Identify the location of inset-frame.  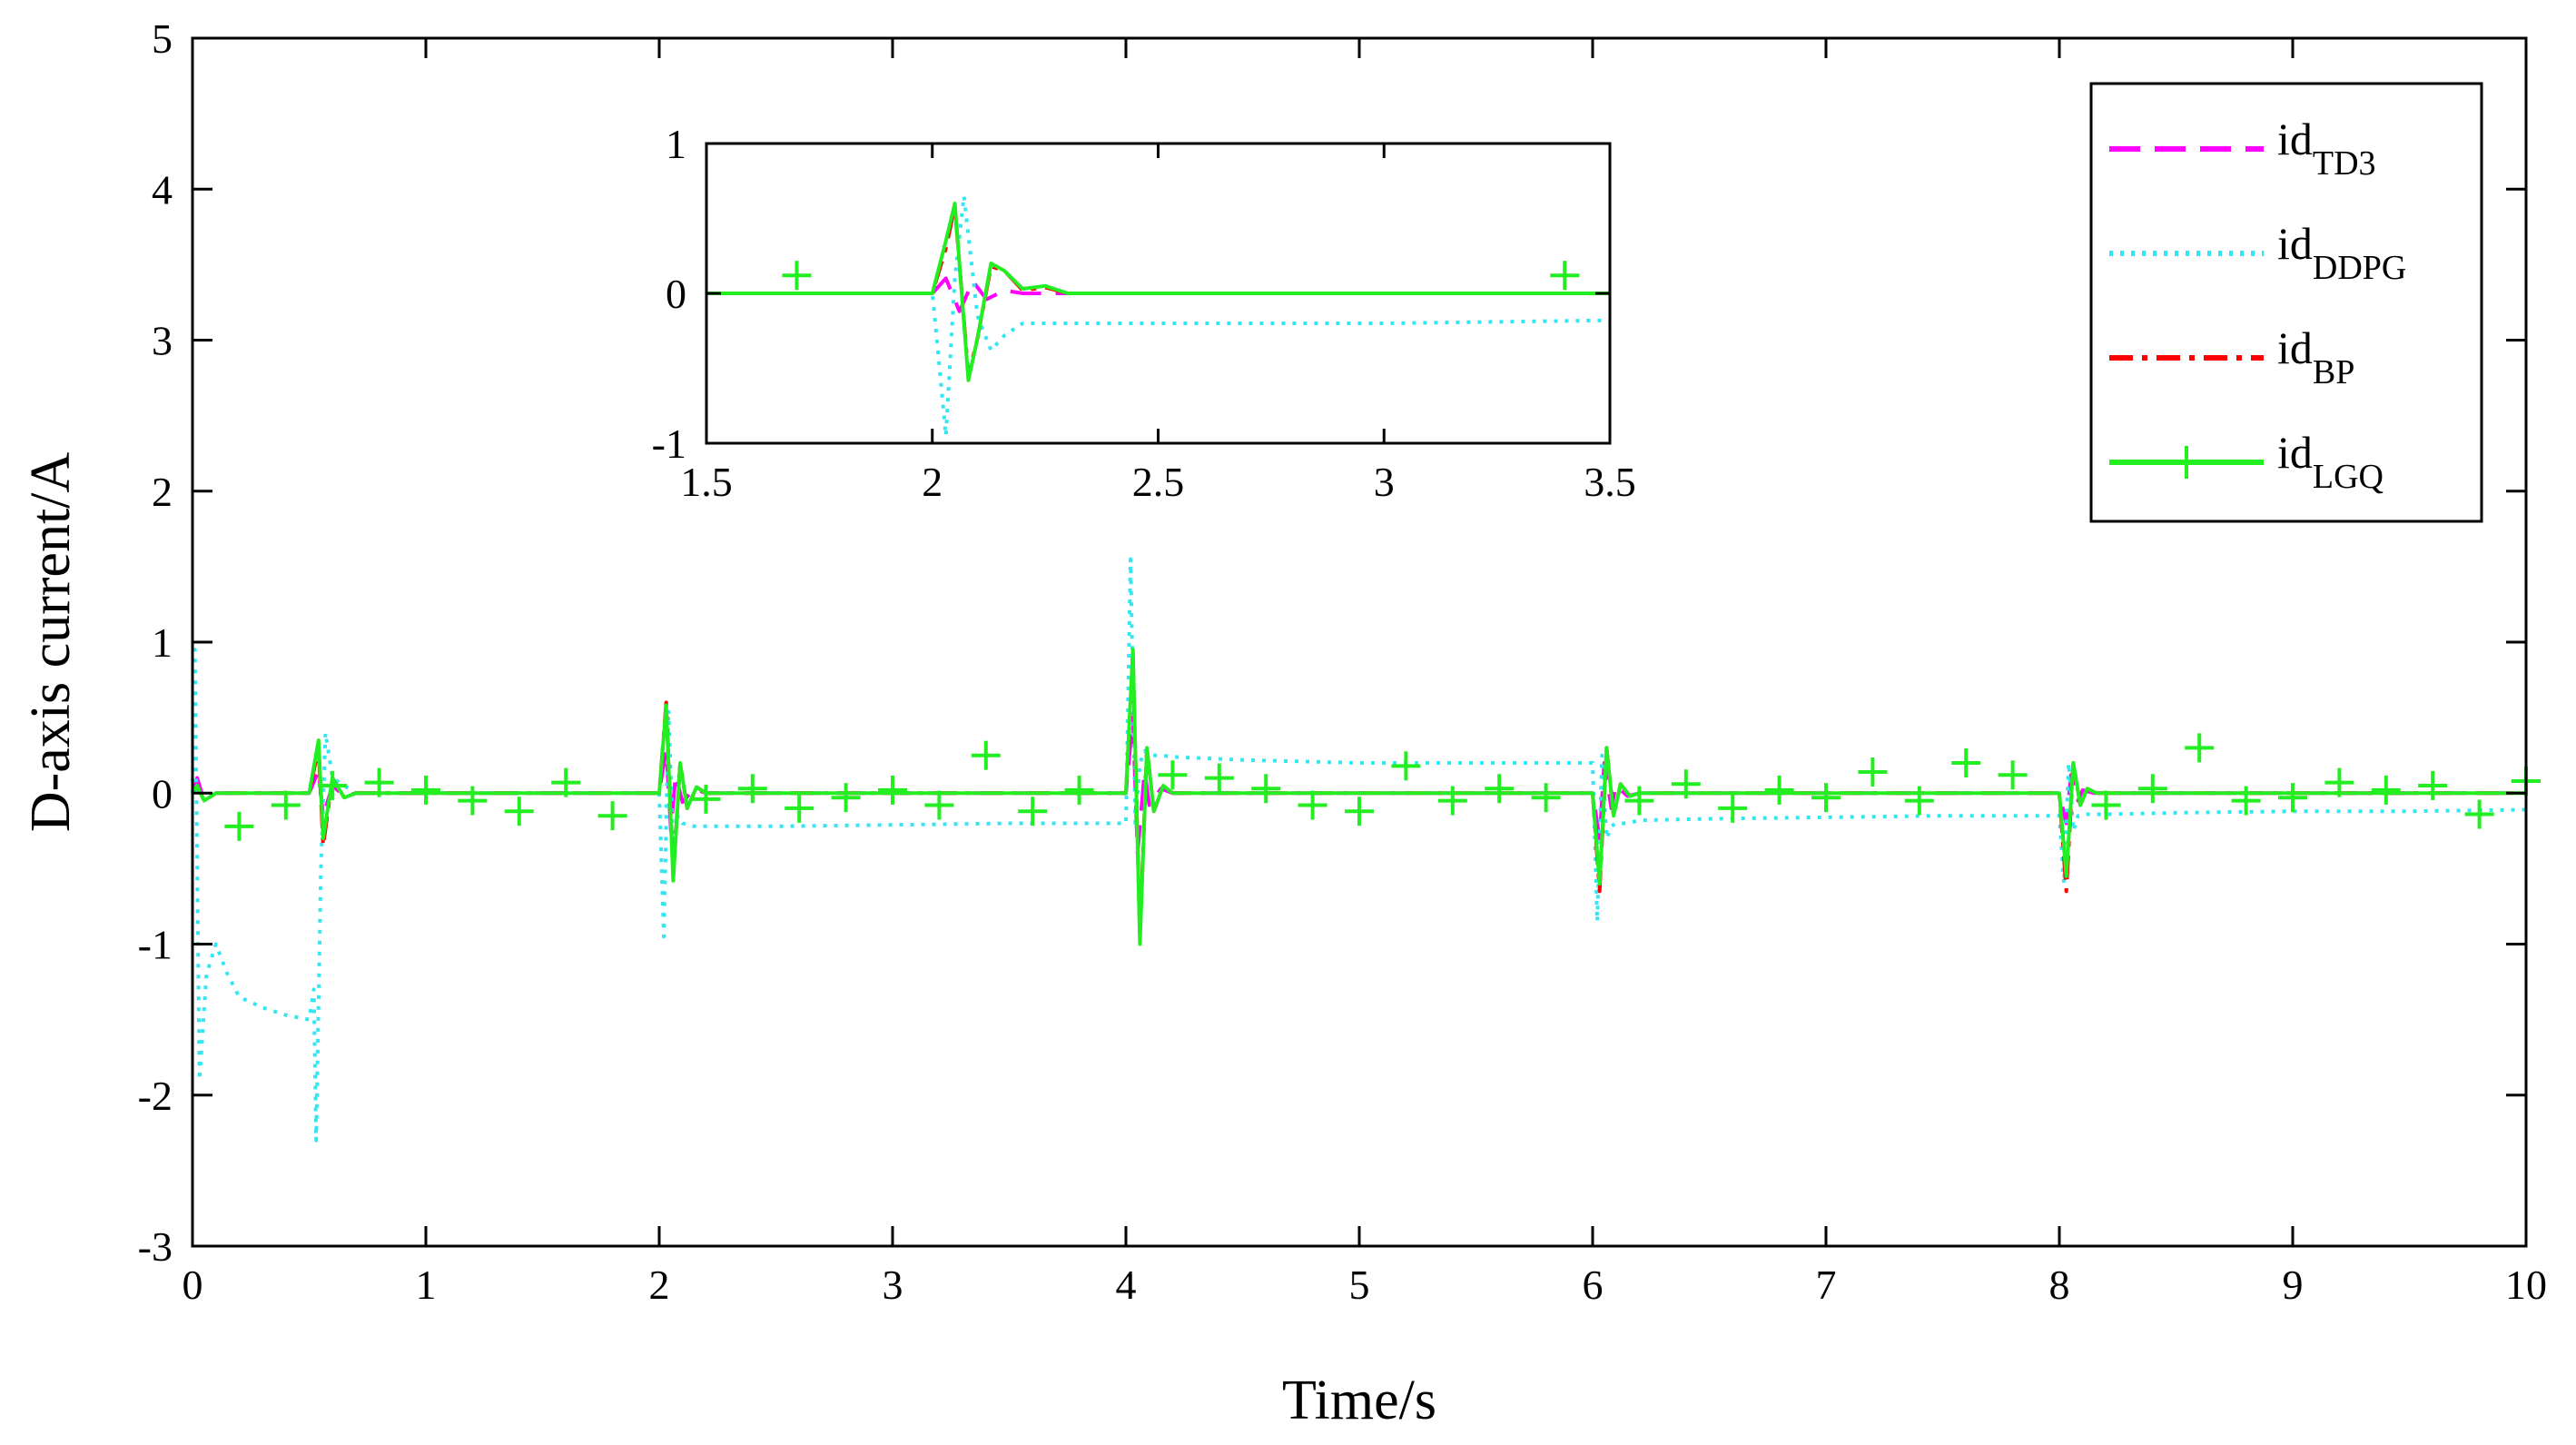
(1158, 293).